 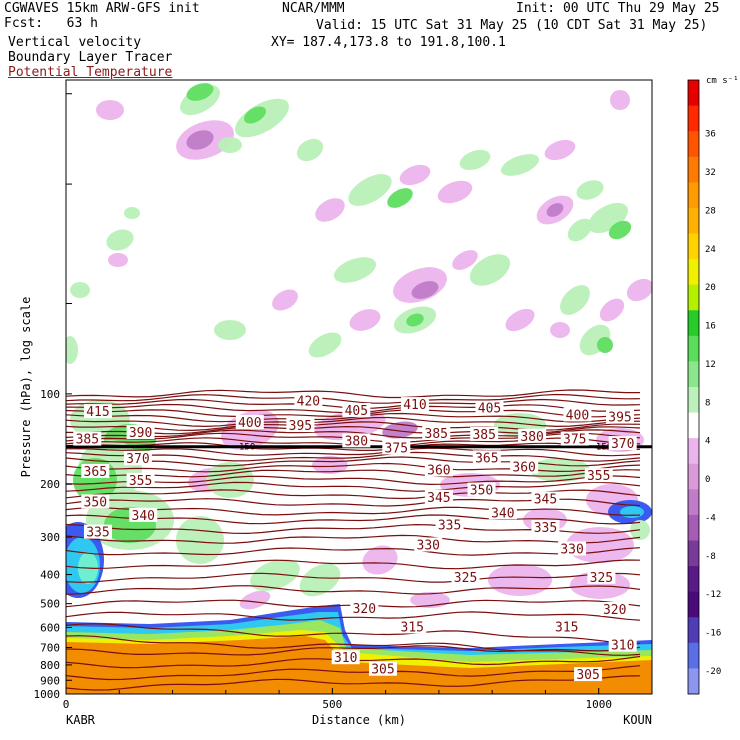 I want to click on theta-label: 415, so click(x=97, y=412).